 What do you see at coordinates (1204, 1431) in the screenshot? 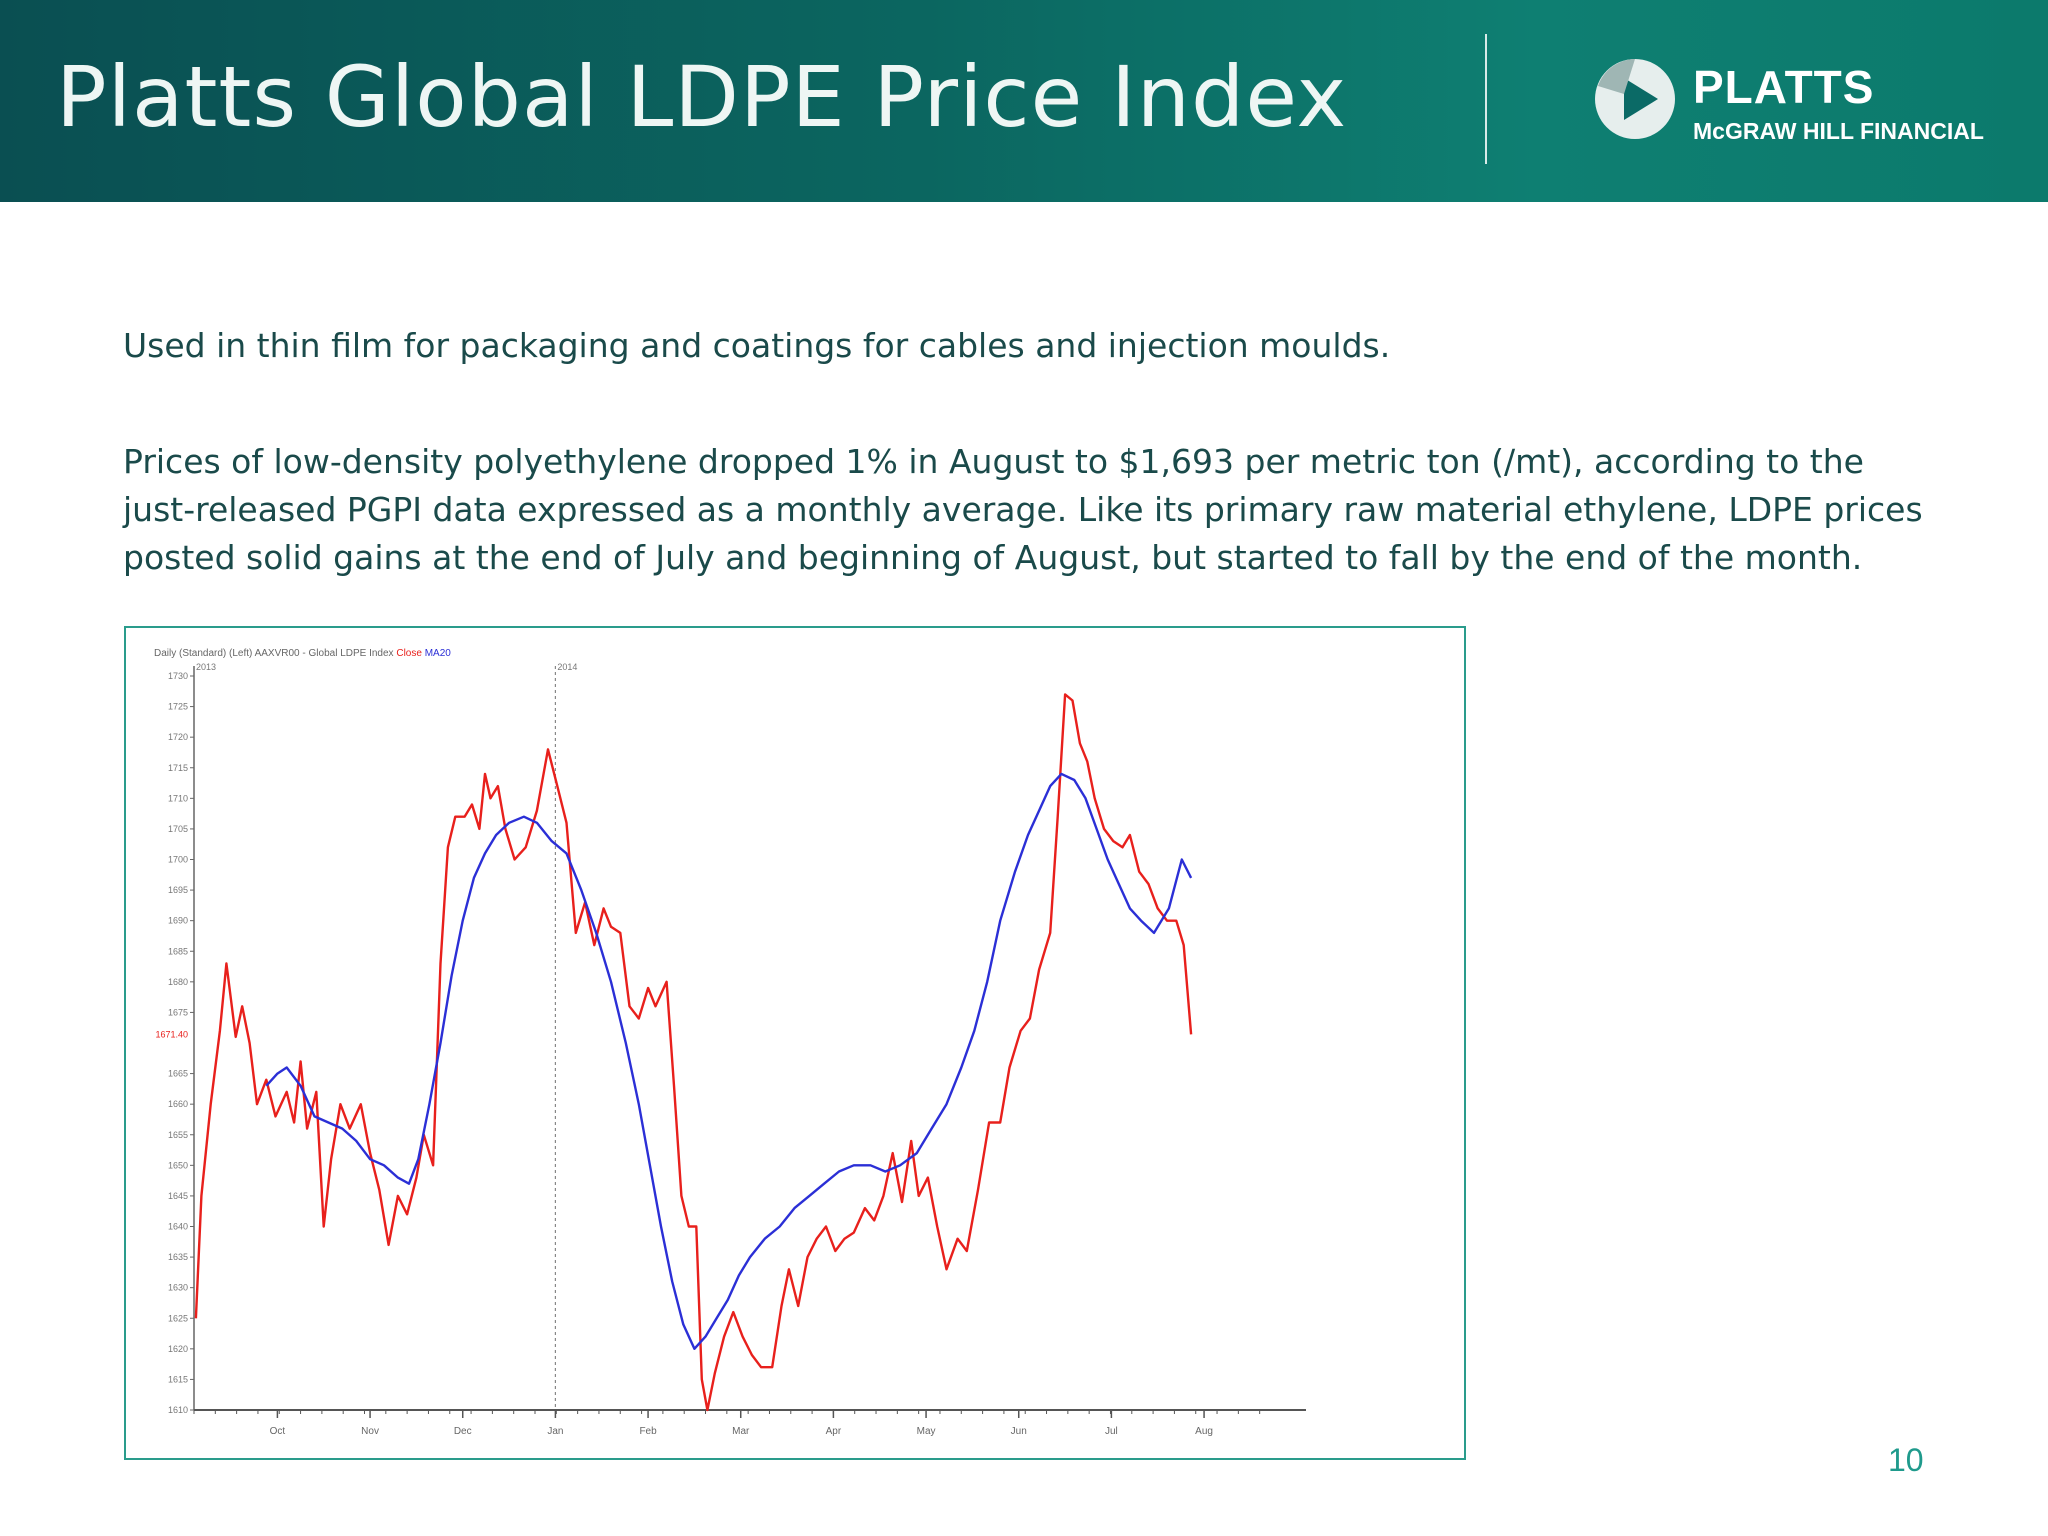
I see `x-tick-label: Aug` at bounding box center [1204, 1431].